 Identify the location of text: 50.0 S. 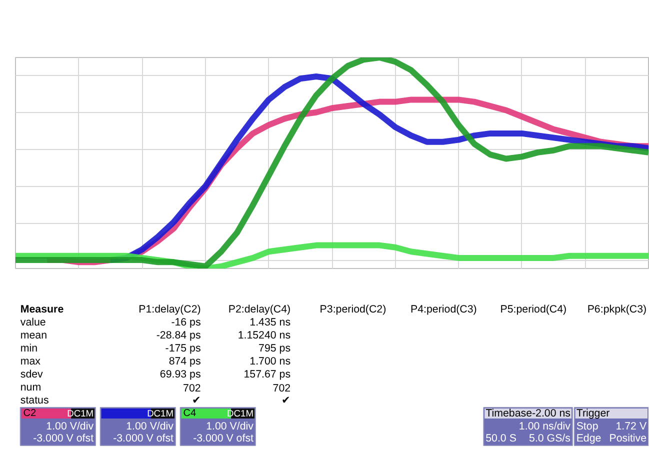
(501, 438).